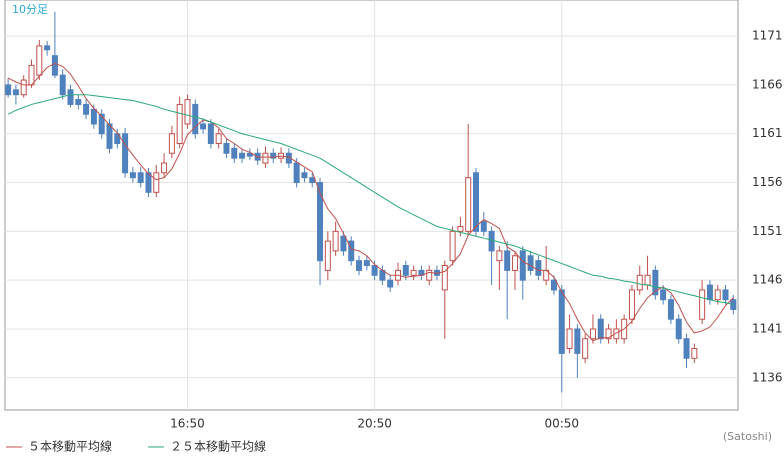 This screenshot has width=784, height=462. Describe the element at coordinates (767, 133) in the screenshot. I see `y-tick-label: 1161` at that location.